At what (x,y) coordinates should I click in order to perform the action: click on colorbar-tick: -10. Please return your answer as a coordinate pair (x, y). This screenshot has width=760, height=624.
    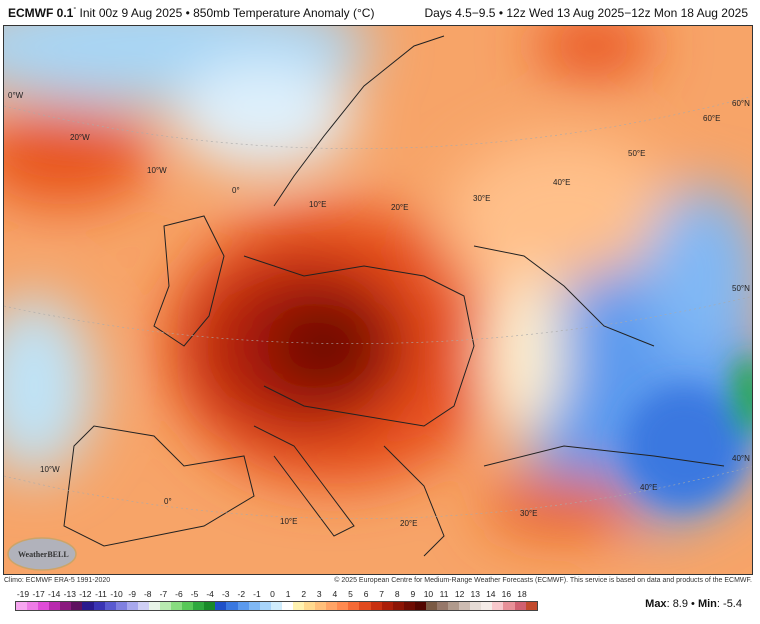
    Looking at the image, I should click on (116, 594).